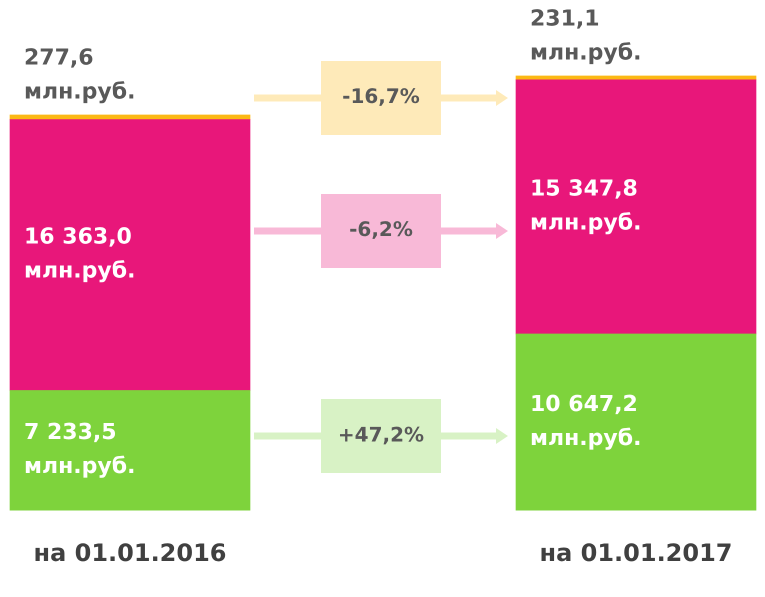 Image resolution: width=765 pixels, height=597 pixels. Describe the element at coordinates (586, 36) in the screenshot. I see `data-label: 231,1 млн.руб.` at that location.